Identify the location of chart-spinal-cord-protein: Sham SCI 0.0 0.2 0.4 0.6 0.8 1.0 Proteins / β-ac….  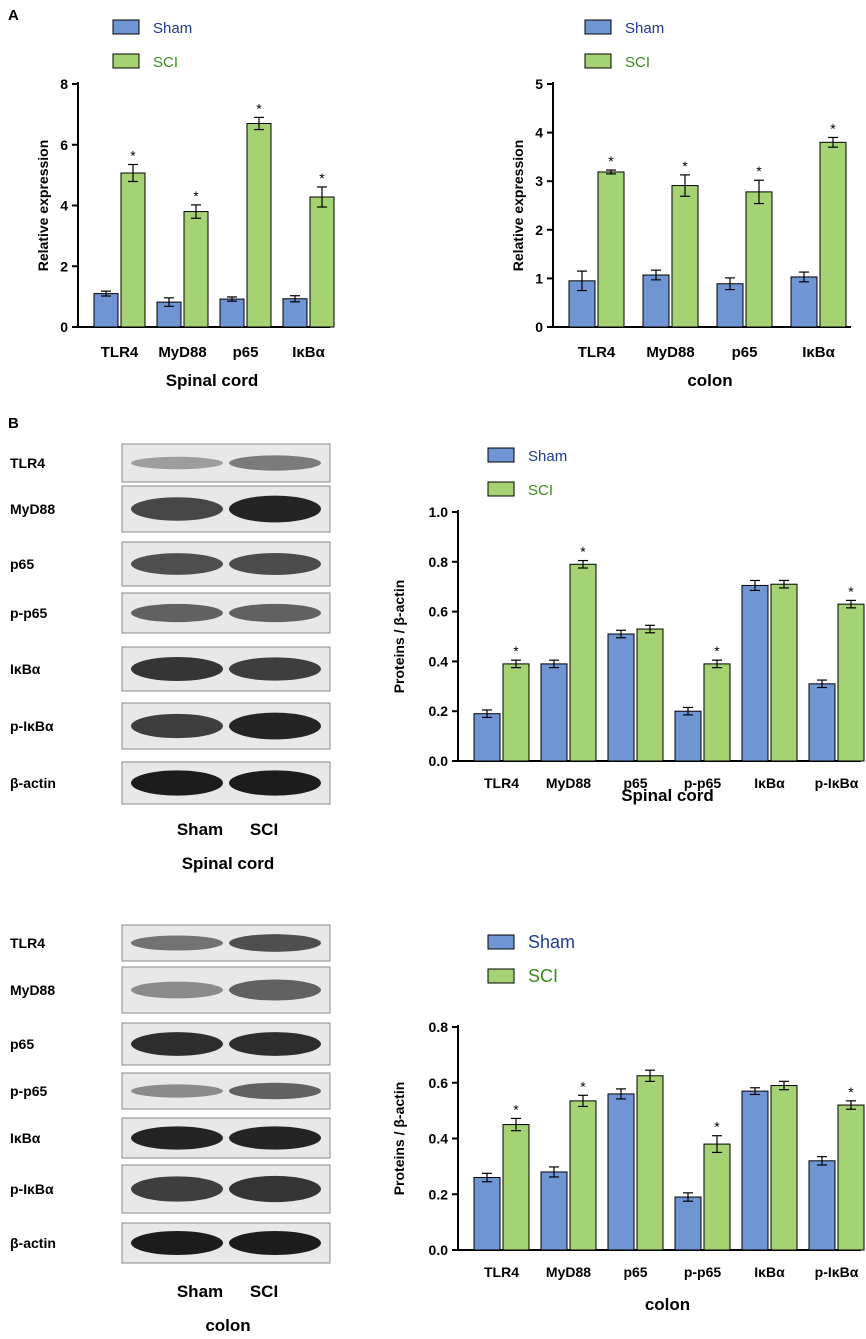
(628, 626).